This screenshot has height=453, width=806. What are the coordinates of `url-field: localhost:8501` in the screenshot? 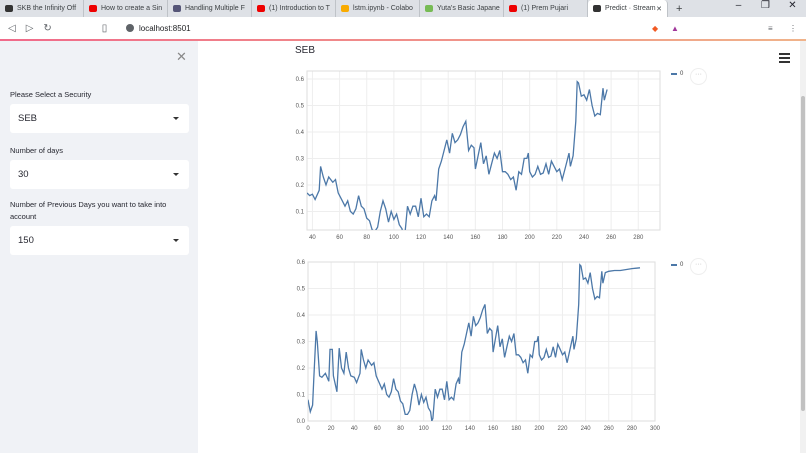 It's located at (385, 28).